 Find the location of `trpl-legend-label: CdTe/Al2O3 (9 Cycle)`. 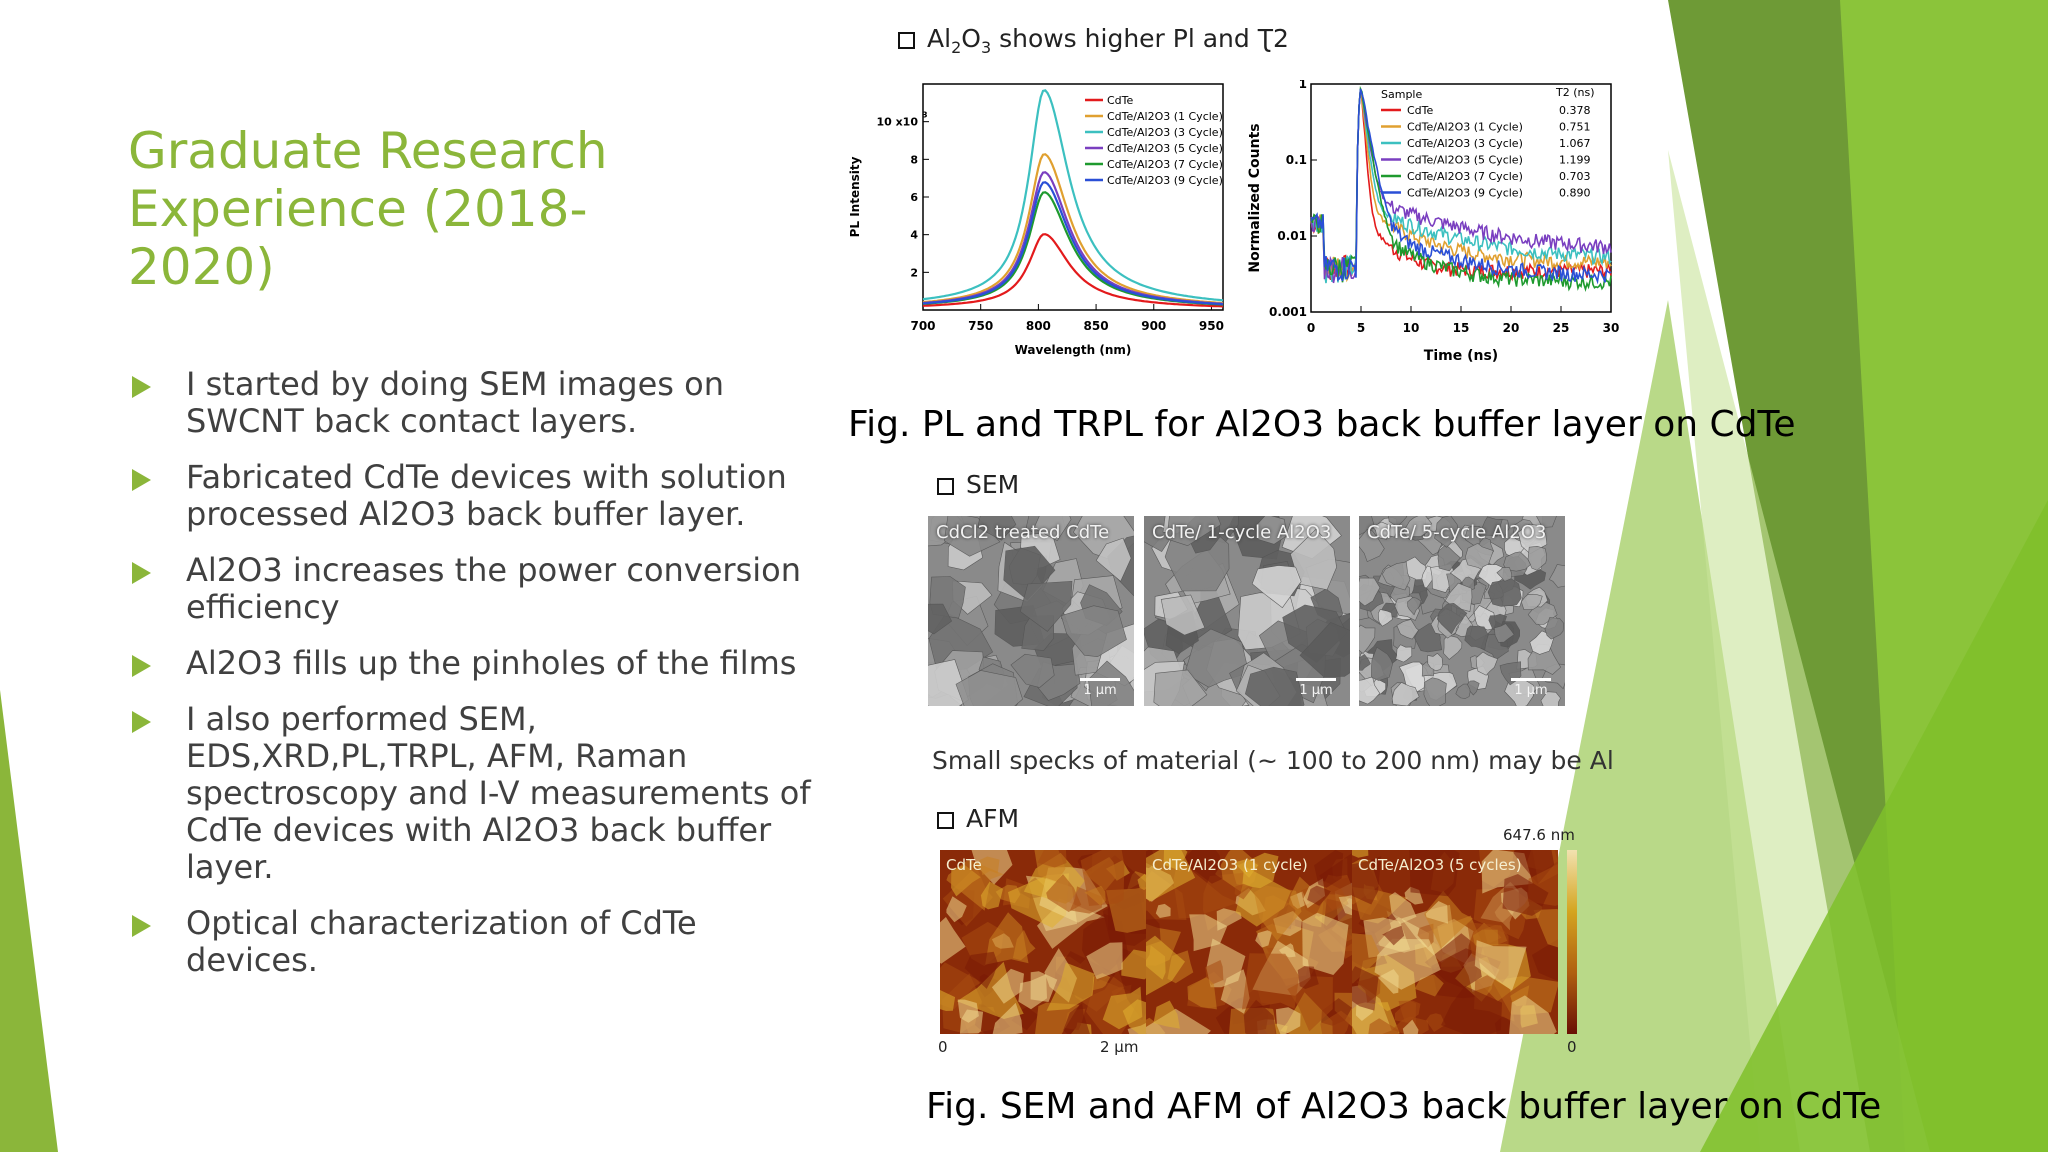

trpl-legend-label: CdTe/Al2O3 (9 Cycle) is located at coordinates (1465, 193).